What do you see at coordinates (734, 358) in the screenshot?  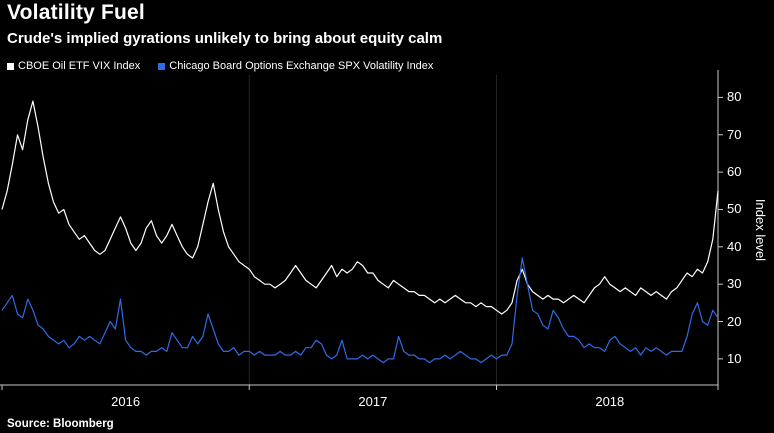 I see `y-tick-label: 10` at bounding box center [734, 358].